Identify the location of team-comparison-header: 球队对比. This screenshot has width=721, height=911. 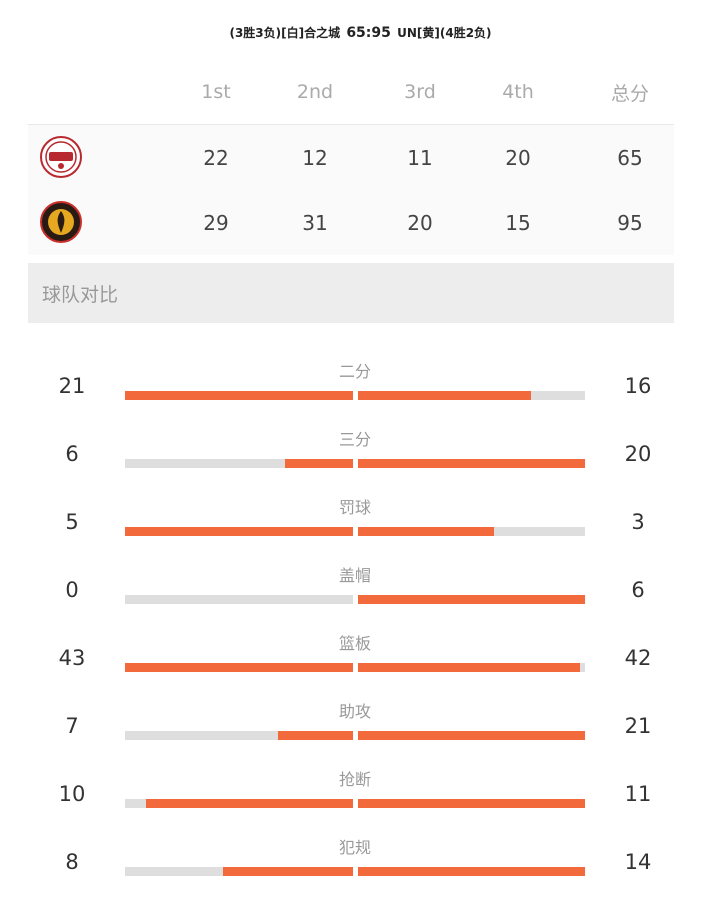
(351, 293).